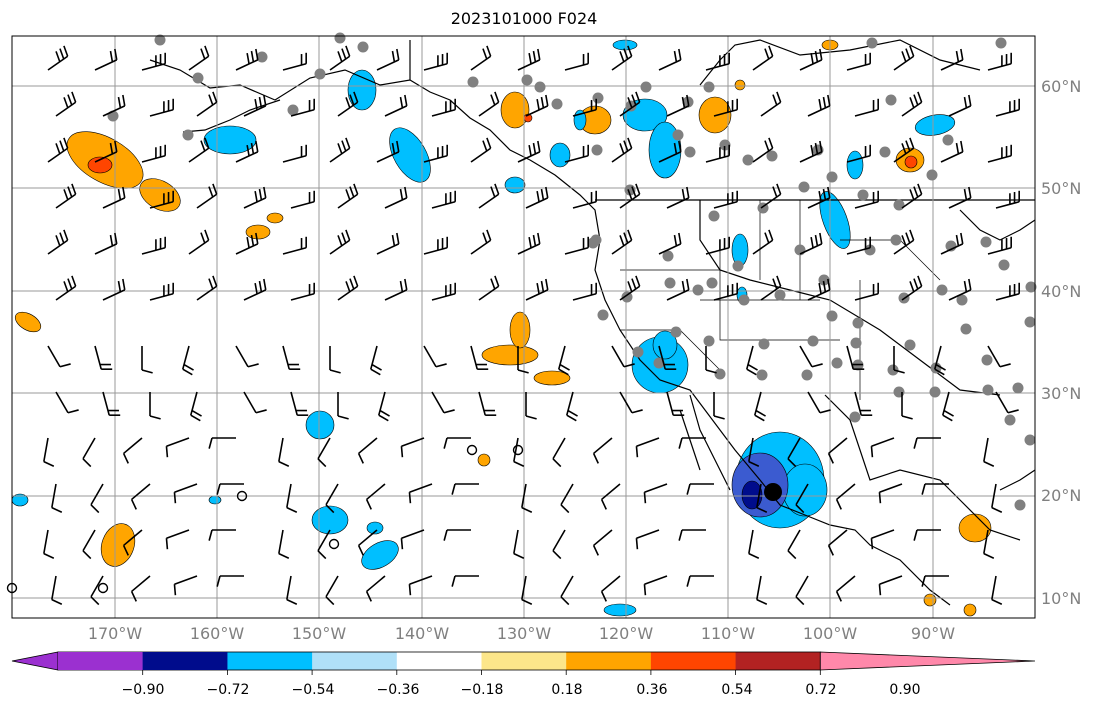 This screenshot has height=710, width=1102. What do you see at coordinates (115, 633) in the screenshot?
I see `lon-label-170w: 170°W` at bounding box center [115, 633].